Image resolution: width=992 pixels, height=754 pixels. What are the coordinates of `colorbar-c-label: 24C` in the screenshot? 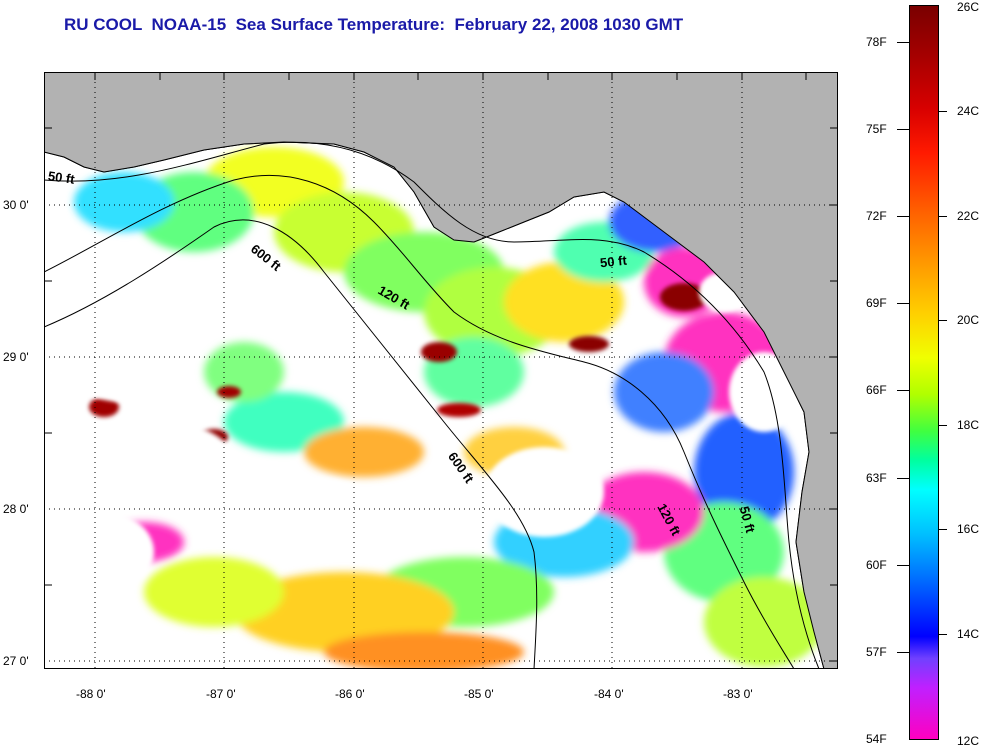 It's located at (968, 111).